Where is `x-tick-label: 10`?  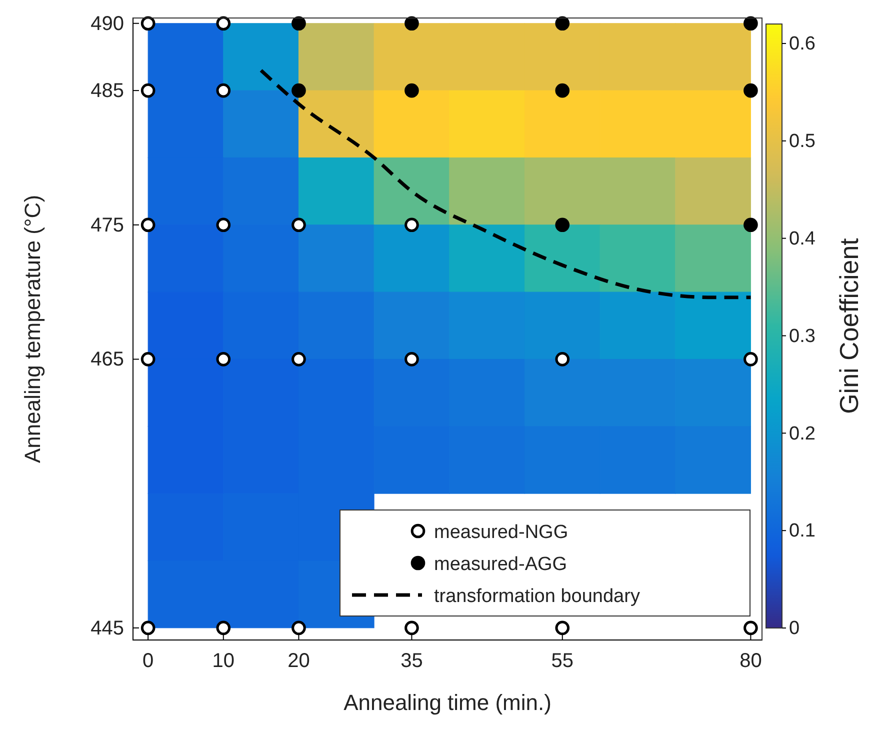
x-tick-label: 10 is located at coordinates (223, 661).